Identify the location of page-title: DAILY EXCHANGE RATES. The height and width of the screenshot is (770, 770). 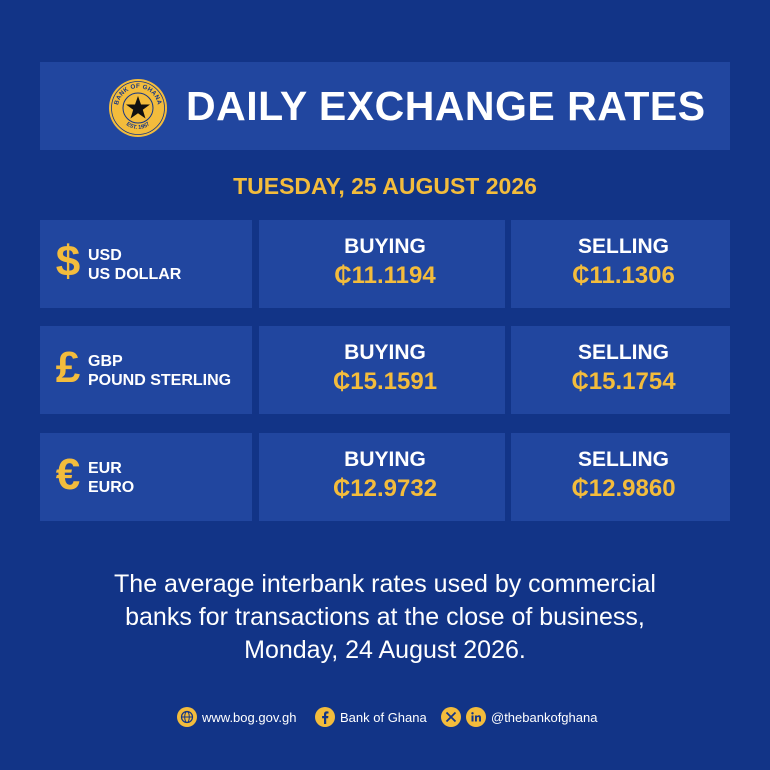
(446, 106).